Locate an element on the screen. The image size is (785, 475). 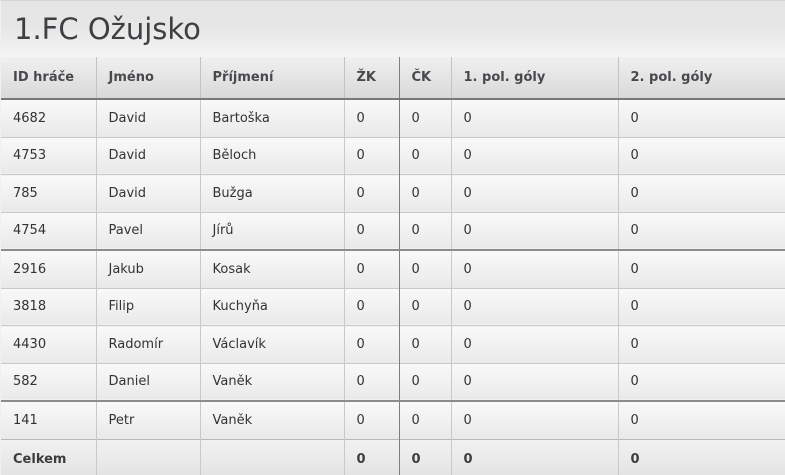
table-row: 2916 Jakub Kosak 0 0 0 0 is located at coordinates (393, 268).